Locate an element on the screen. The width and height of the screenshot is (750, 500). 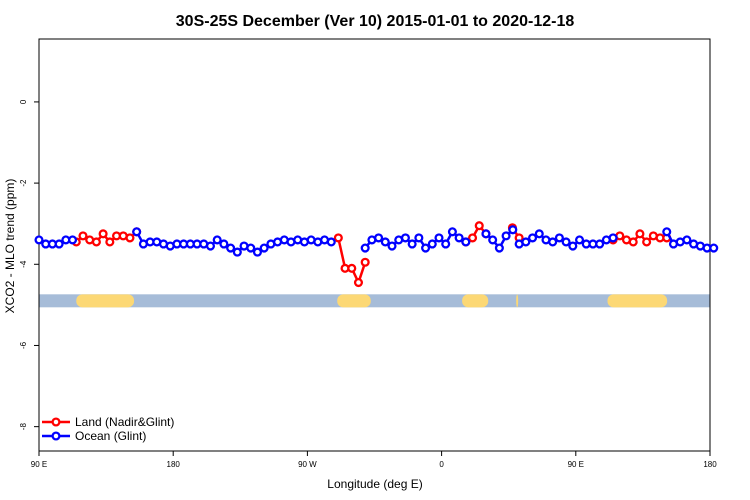
y-axis-label: XCO2 - MLO trend (ppm) is located at coordinates (10, 246).